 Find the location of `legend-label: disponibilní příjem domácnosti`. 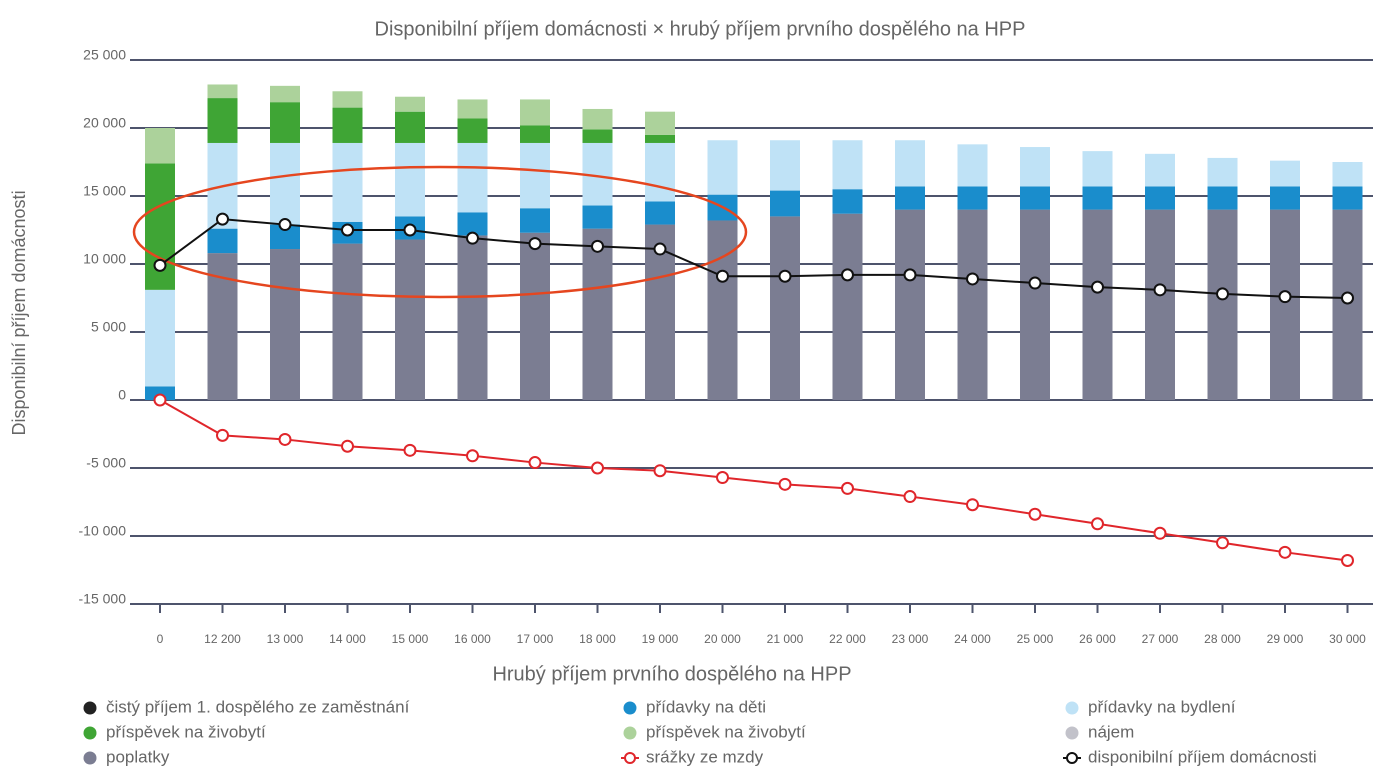

legend-label: disponibilní příjem domácnosti is located at coordinates (1202, 756).